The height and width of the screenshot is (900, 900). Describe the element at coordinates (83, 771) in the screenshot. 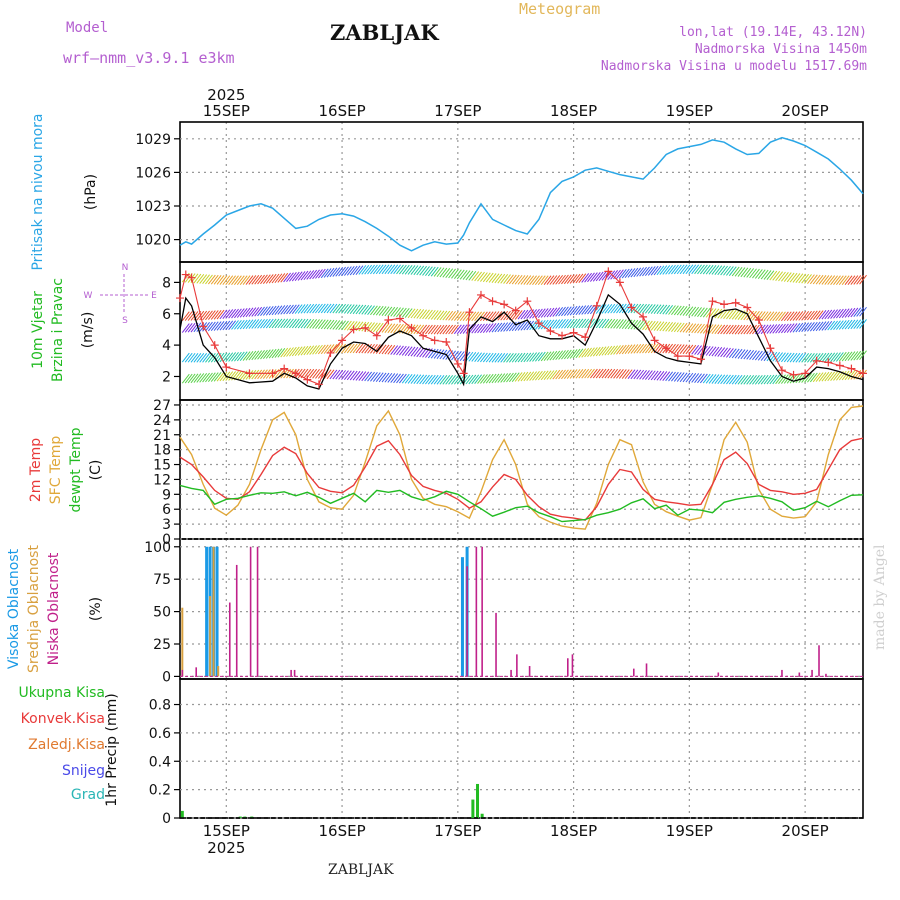

I see `precip-legend-item: Snijeg` at that location.